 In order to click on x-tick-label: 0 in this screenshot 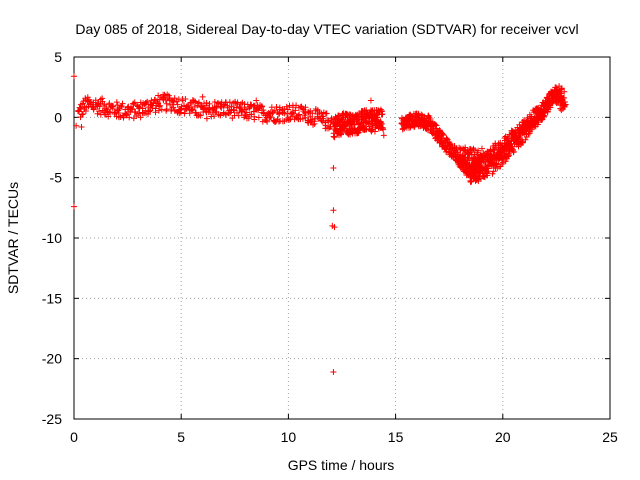, I will do `click(74, 437)`.